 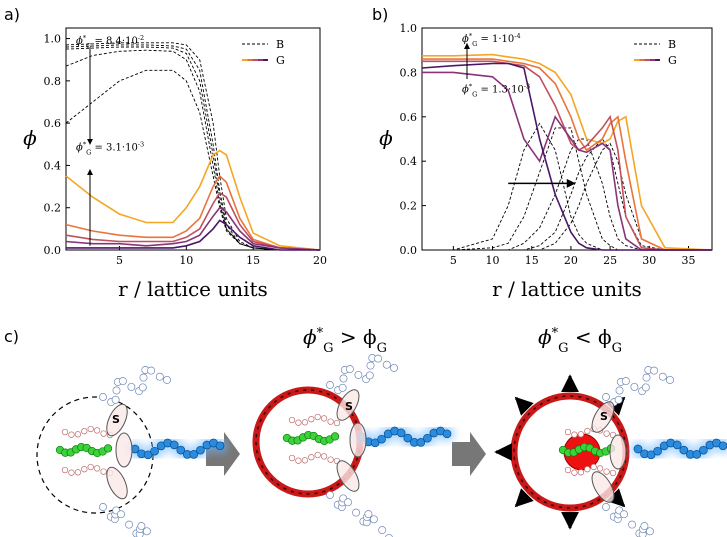 I want to click on legend-label: G, so click(x=280, y=60).